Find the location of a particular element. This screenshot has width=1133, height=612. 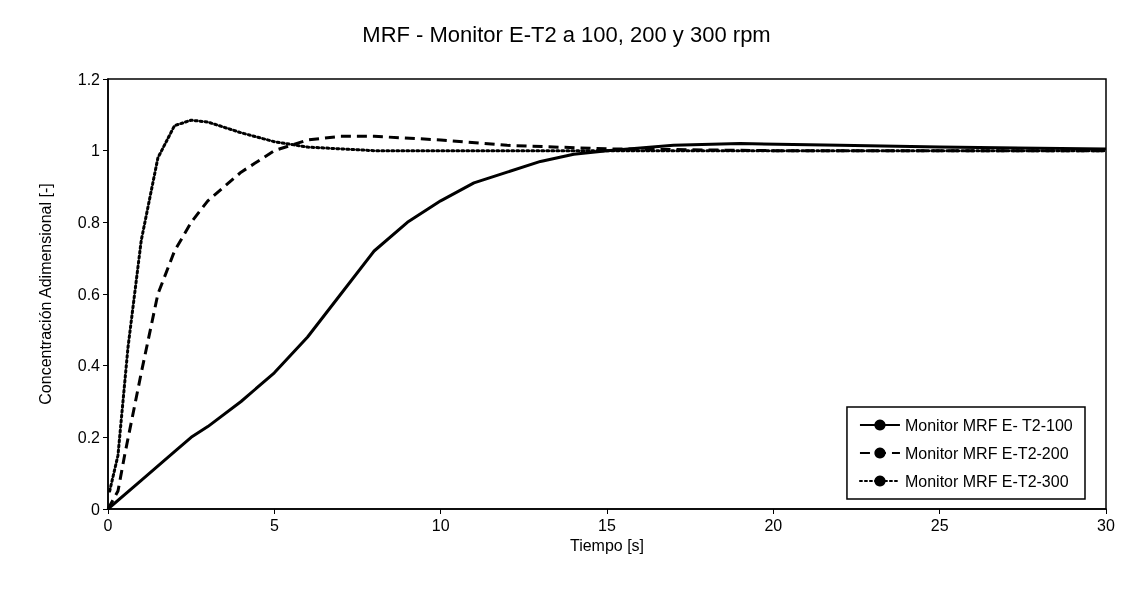

x-tick-label: 20 is located at coordinates (773, 525).